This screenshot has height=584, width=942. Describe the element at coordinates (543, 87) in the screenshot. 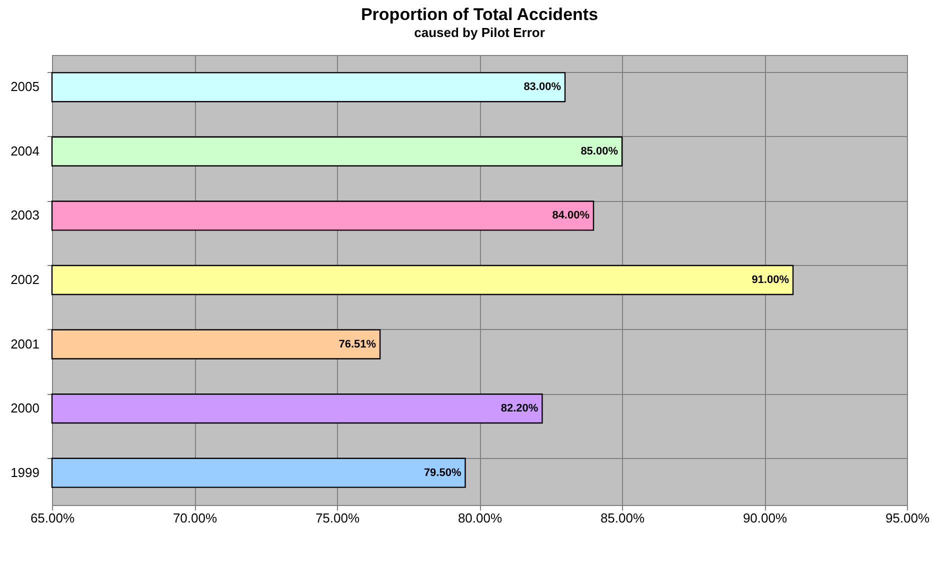

I see `data-label: 83.00%` at that location.